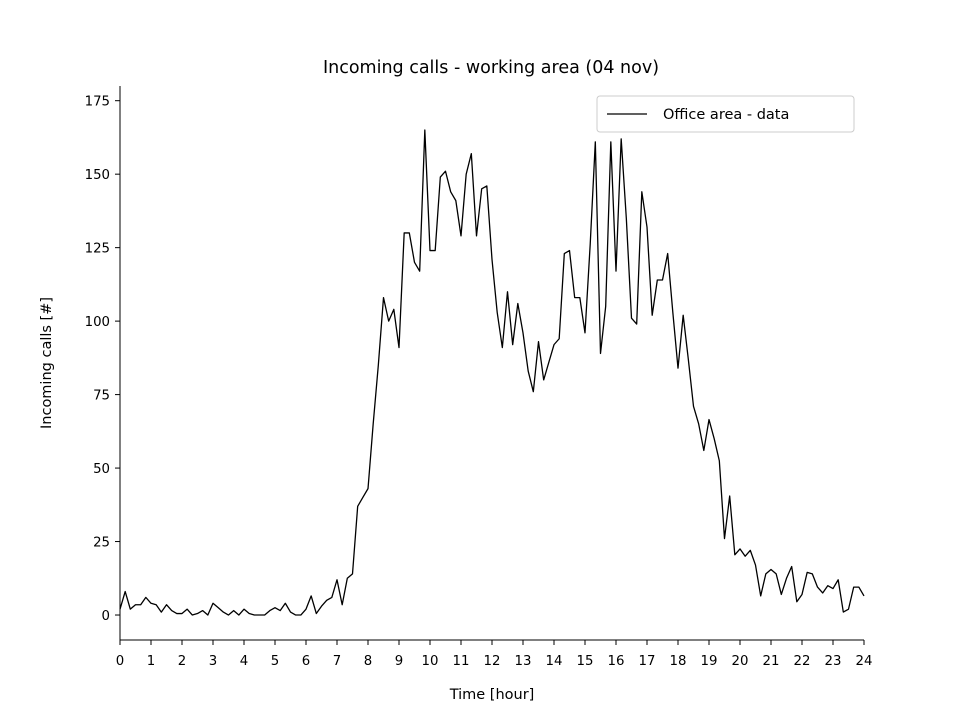 This screenshot has height=720, width=960. Describe the element at coordinates (306, 661) in the screenshot. I see `x-tick-label: 6` at that location.